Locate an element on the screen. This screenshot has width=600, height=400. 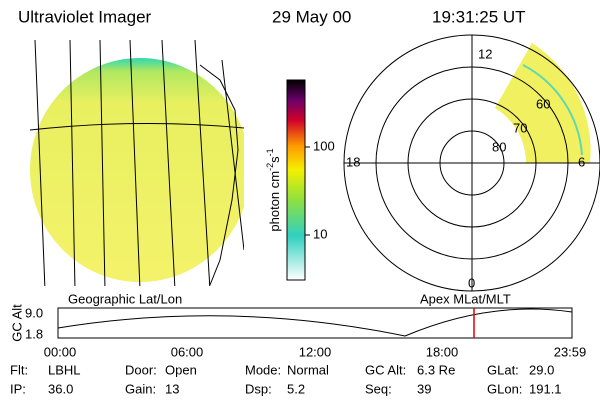
field-label: GLon: is located at coordinates (504, 388).